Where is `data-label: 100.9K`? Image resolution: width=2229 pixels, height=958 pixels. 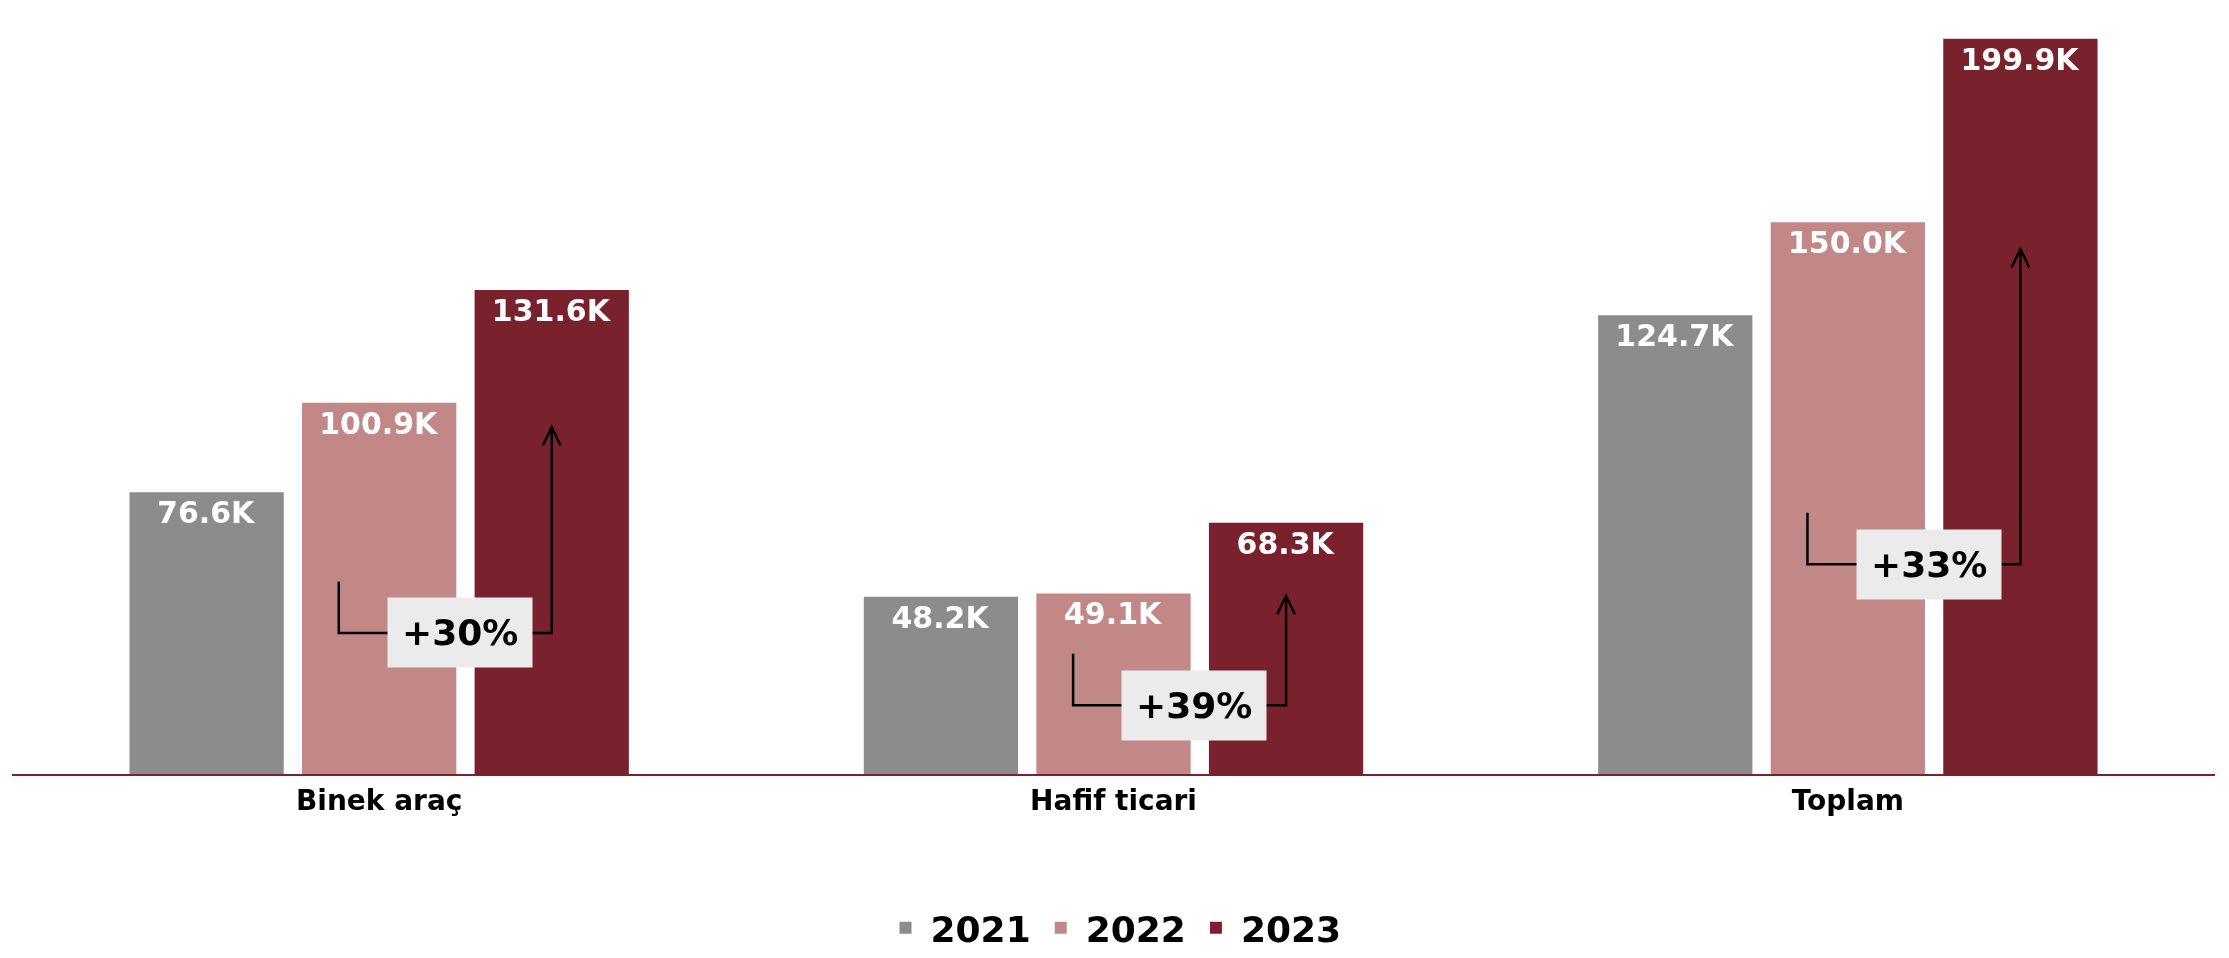 data-label: 100.9K is located at coordinates (379, 423).